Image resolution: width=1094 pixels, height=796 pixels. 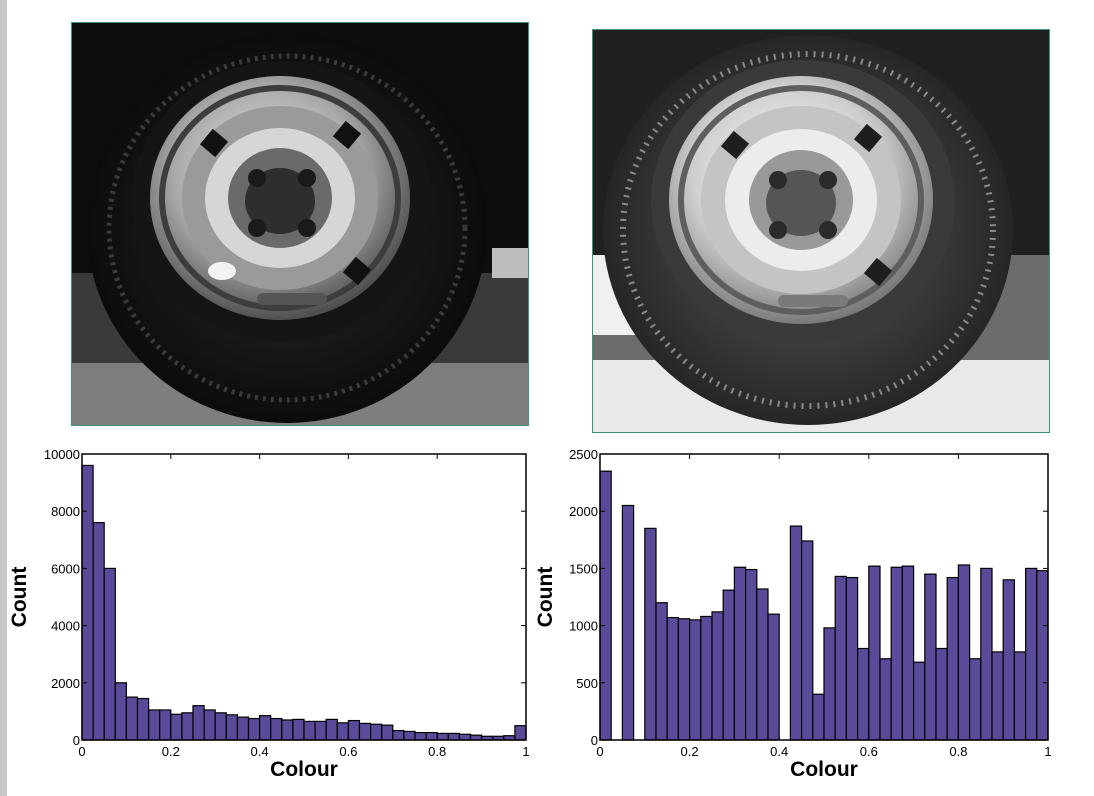 What do you see at coordinates (583, 454) in the screenshot?
I see `y-tick-label: 2500` at bounding box center [583, 454].